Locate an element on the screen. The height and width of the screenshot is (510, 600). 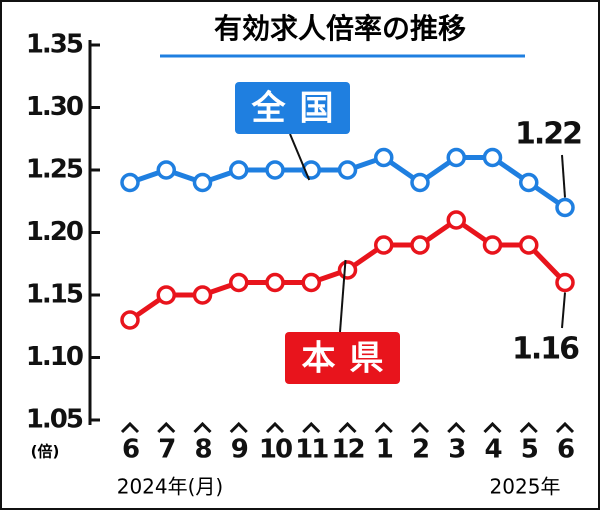
y-tick-label: 1.15 is located at coordinates (54, 295).